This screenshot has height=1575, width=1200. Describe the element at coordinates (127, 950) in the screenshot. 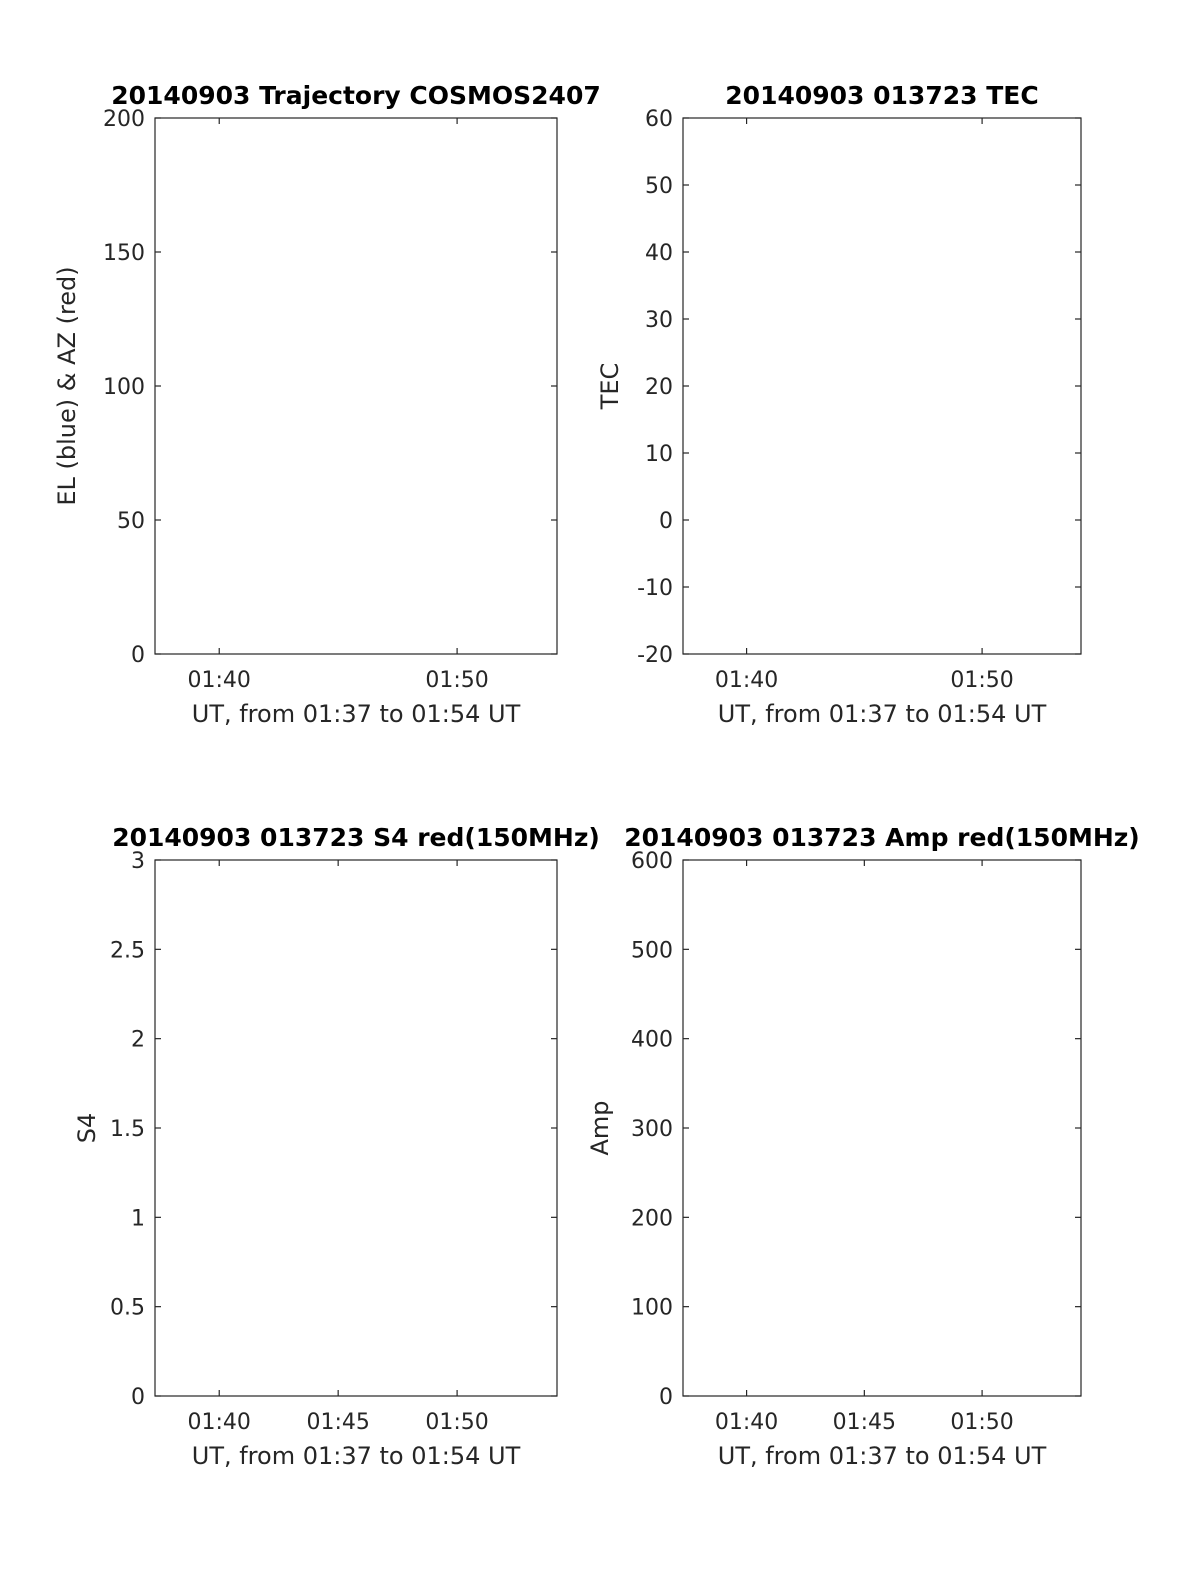

I see `y-tick-label: 2.5` at that location.